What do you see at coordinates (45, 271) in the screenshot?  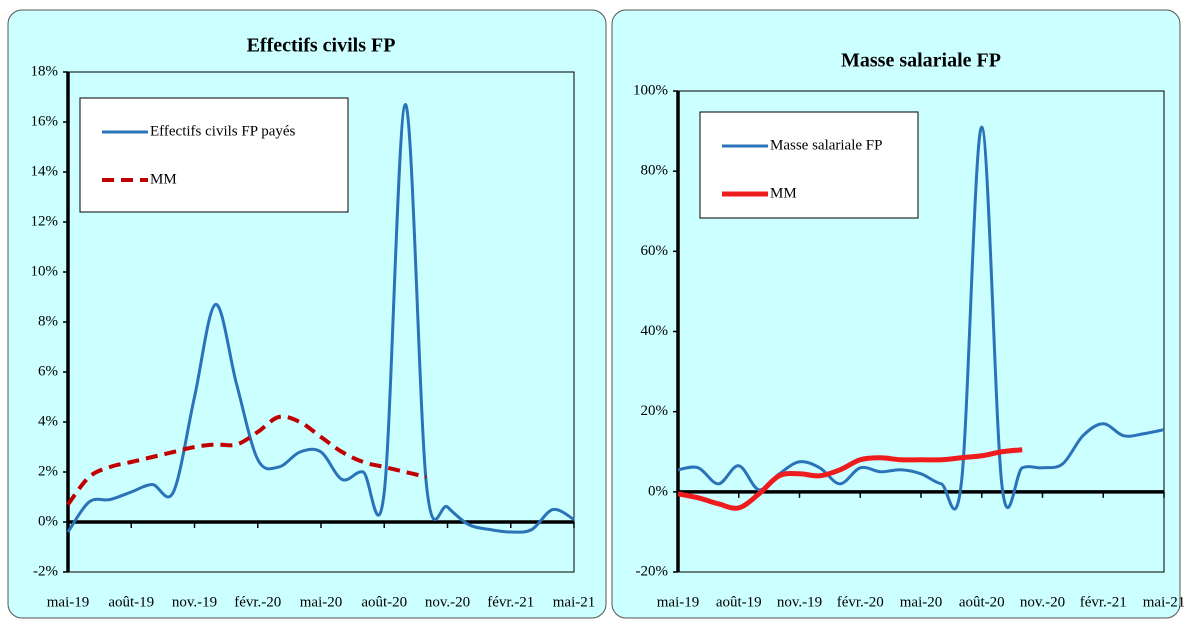 I see `y-tick-label: 10%` at bounding box center [45, 271].